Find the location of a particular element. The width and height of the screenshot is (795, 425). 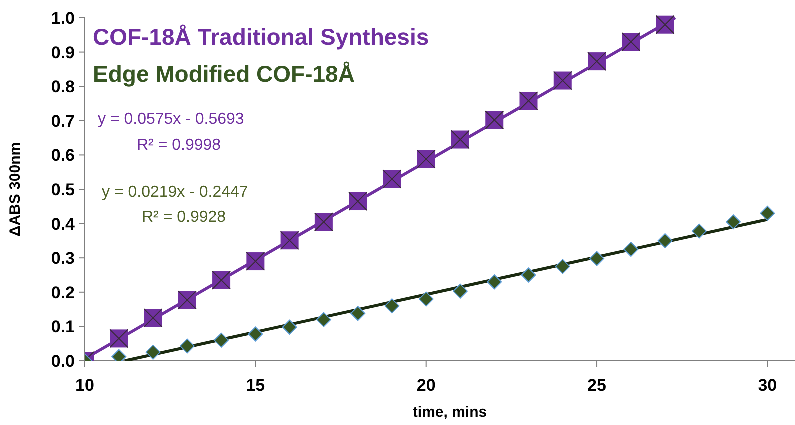

text: Edge Modified COF-18Å is located at coordinates (224, 74).